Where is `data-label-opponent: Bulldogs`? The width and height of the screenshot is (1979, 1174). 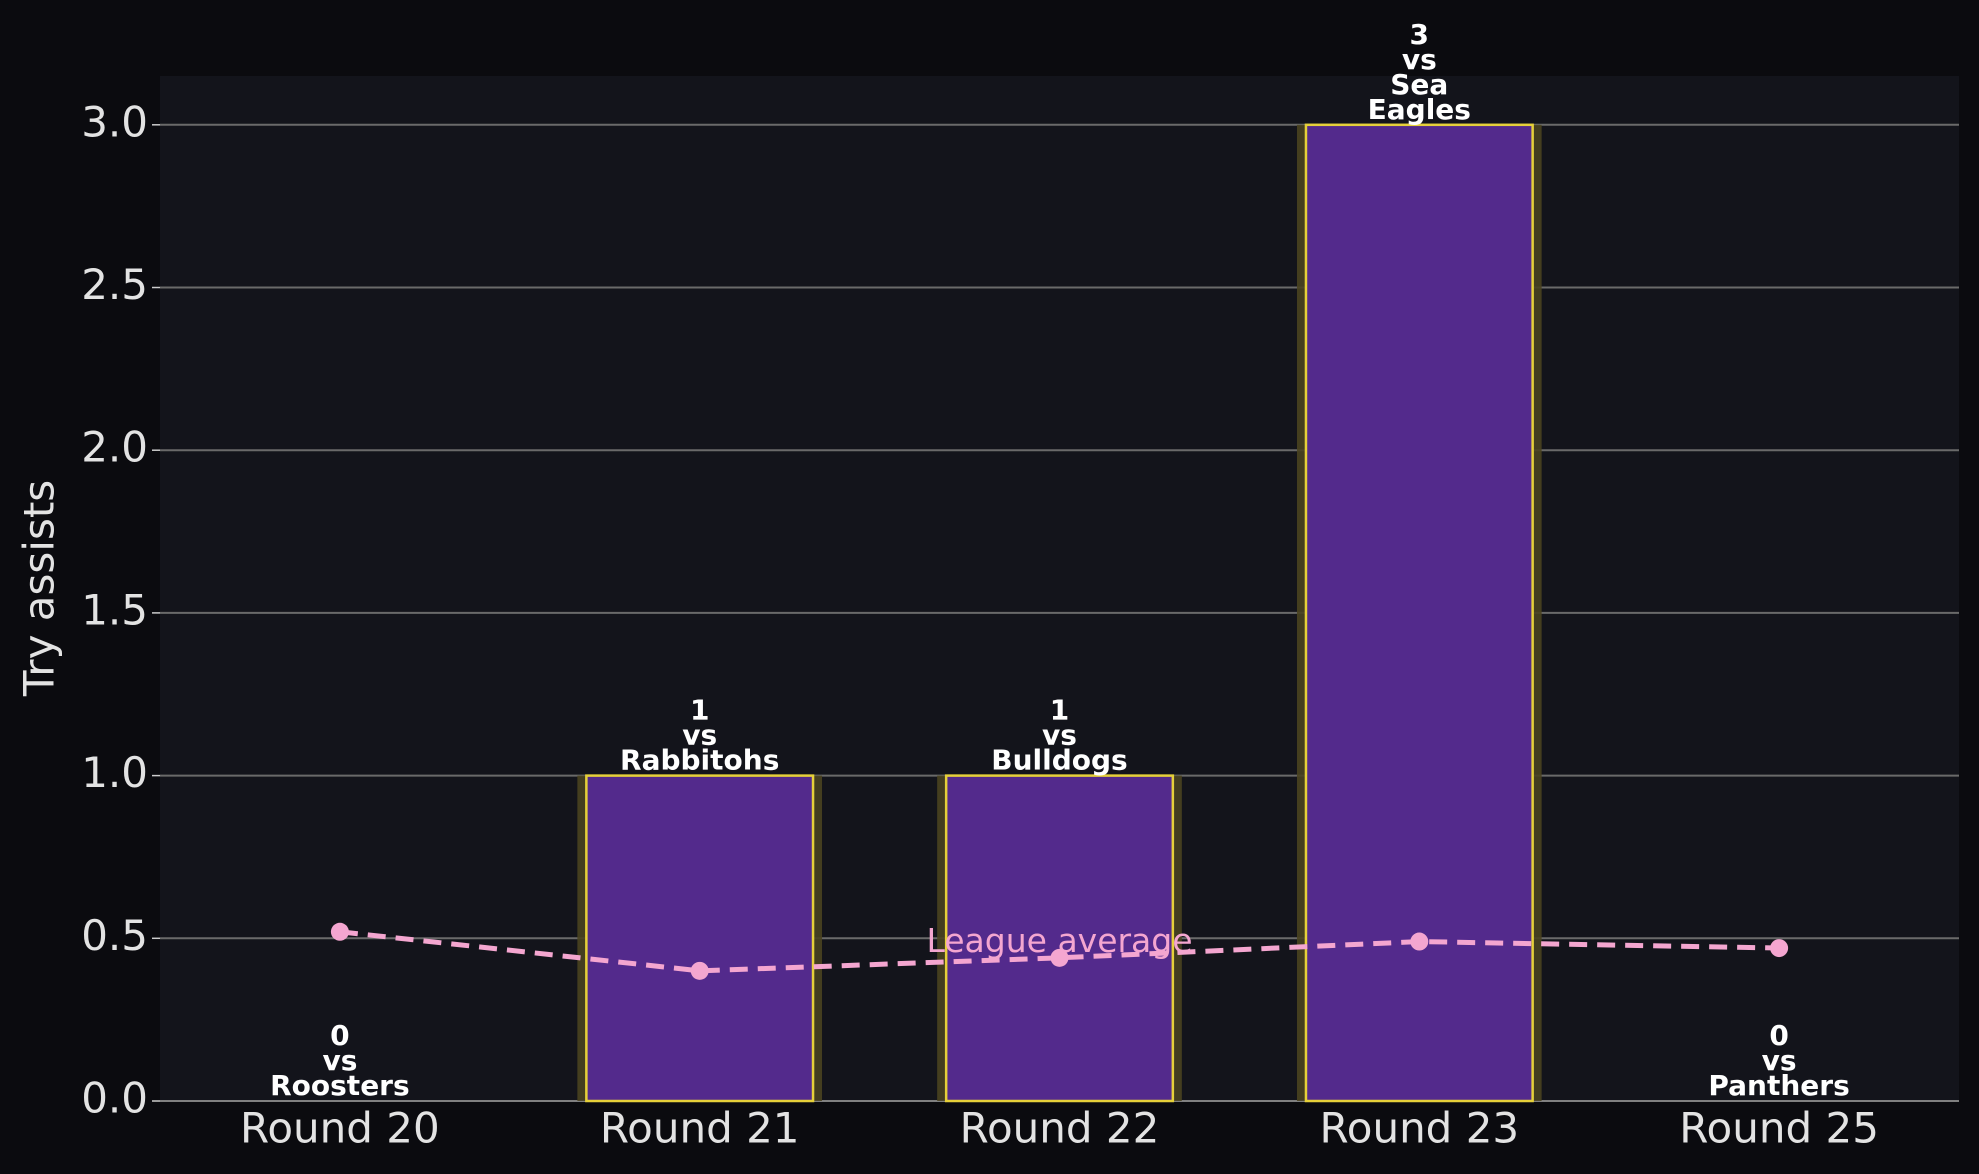
data-label-opponent: Bulldogs is located at coordinates (1059, 760).